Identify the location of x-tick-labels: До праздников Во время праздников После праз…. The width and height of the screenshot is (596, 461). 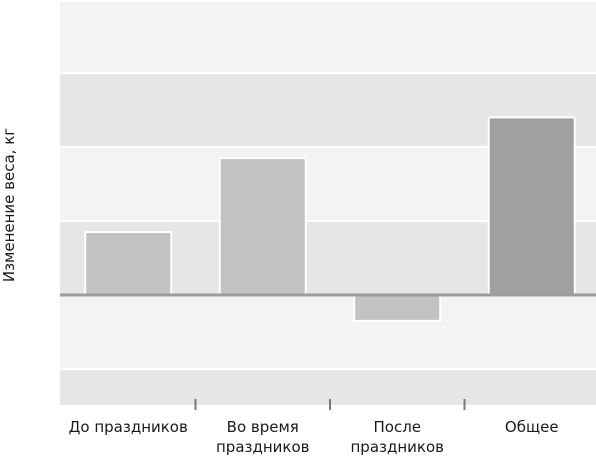
(314, 437).